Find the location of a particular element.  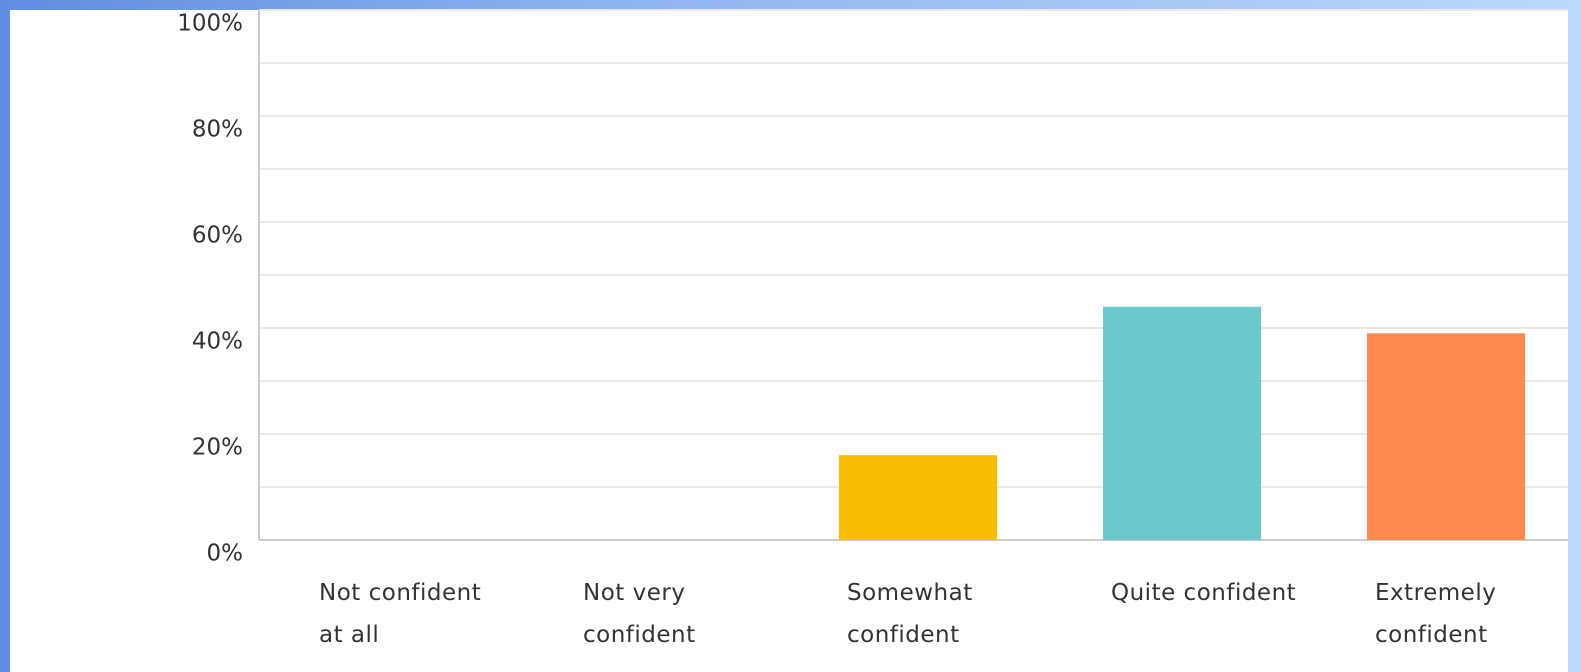

y-tick-label: 40% is located at coordinates (217, 342).